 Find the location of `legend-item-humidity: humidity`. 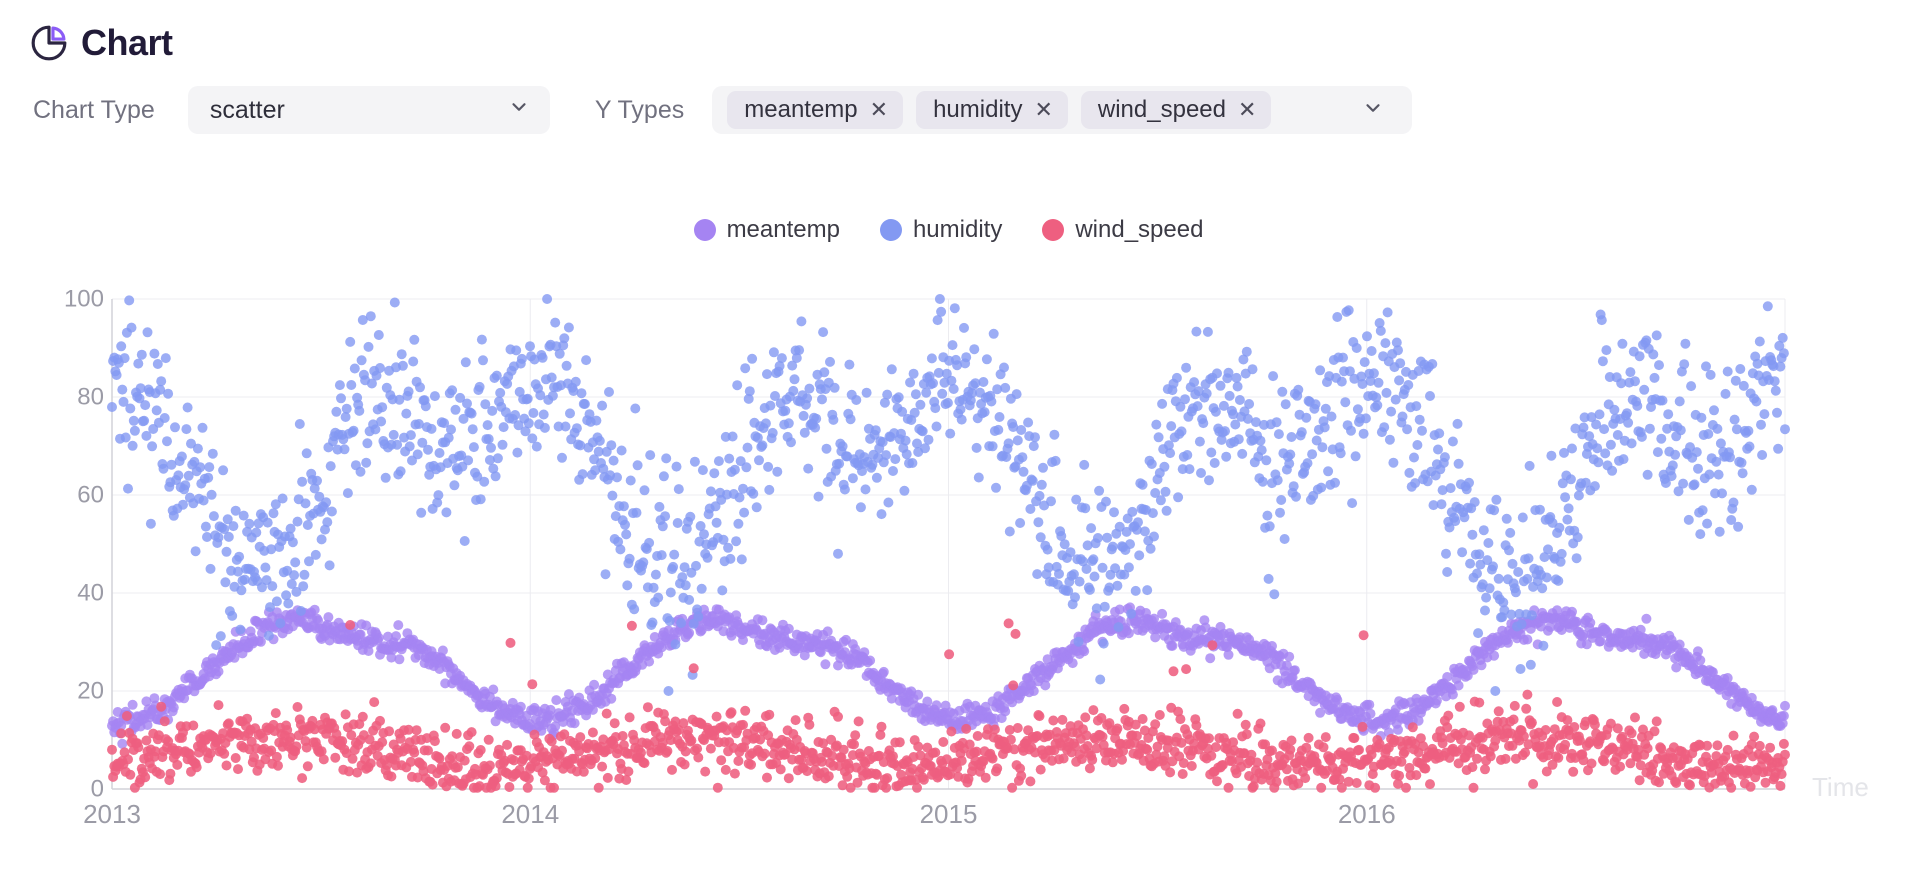

legend-item-humidity: humidity is located at coordinates (941, 230).